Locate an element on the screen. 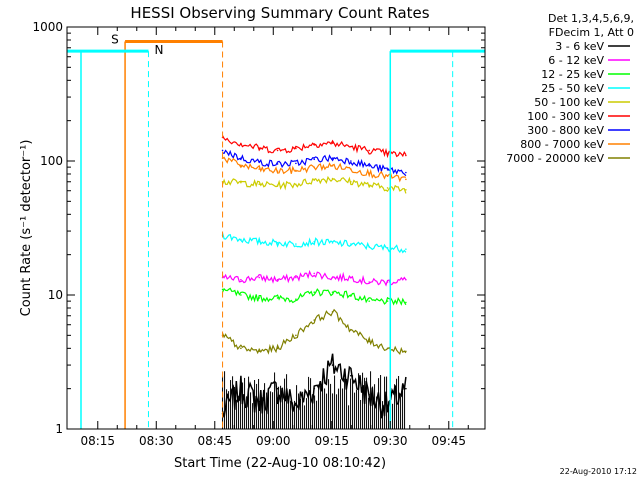  legend-title-1: Det 1,3,4,5,6,9, is located at coordinates (591, 18).